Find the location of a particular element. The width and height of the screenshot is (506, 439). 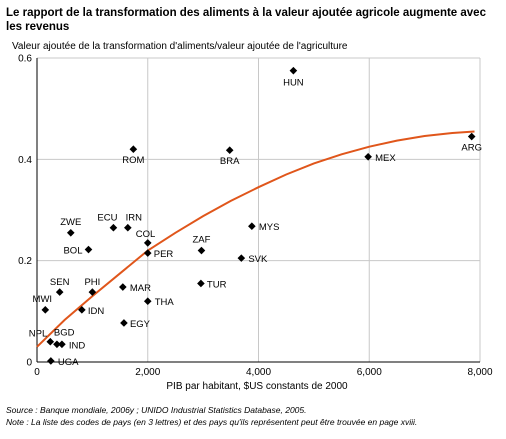

point-marker-mwi is located at coordinates (45, 310).